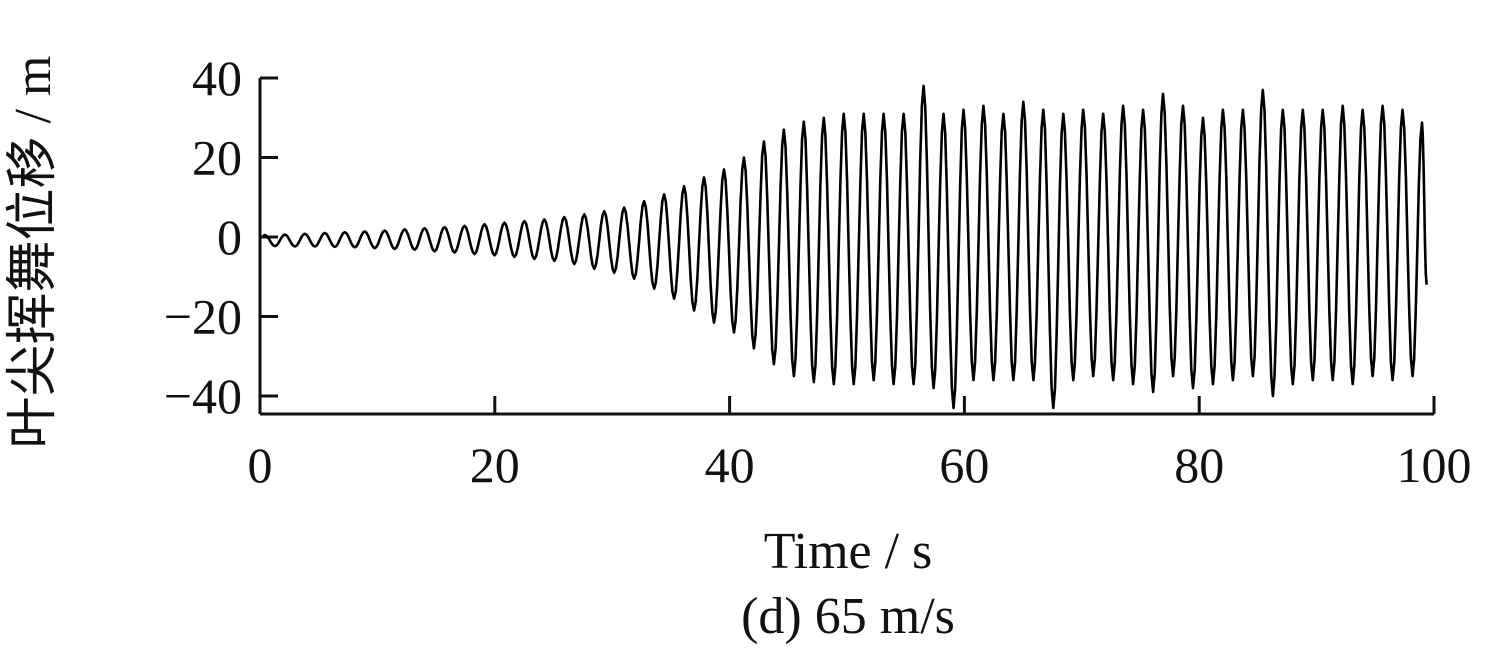  Describe the element at coordinates (848, 616) in the screenshot. I see `chart-caption: (d) 65 m/s` at that location.